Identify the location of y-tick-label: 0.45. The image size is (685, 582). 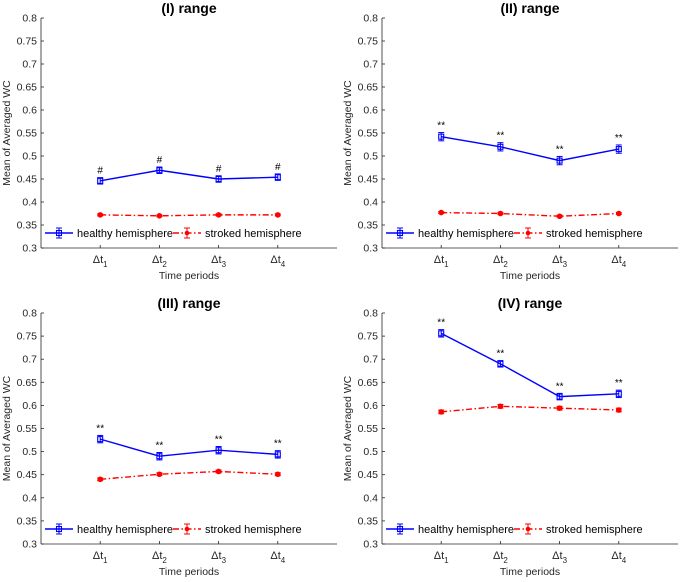
(27, 475).